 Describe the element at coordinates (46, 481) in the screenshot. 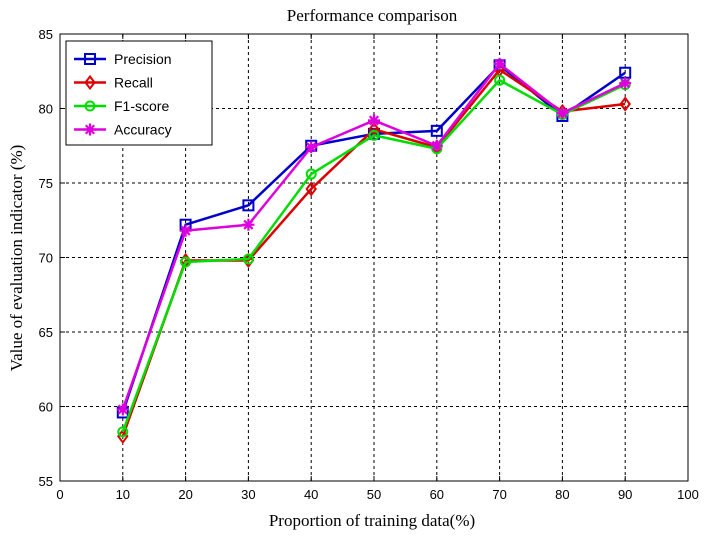

I see `y-tick-label: 55` at that location.